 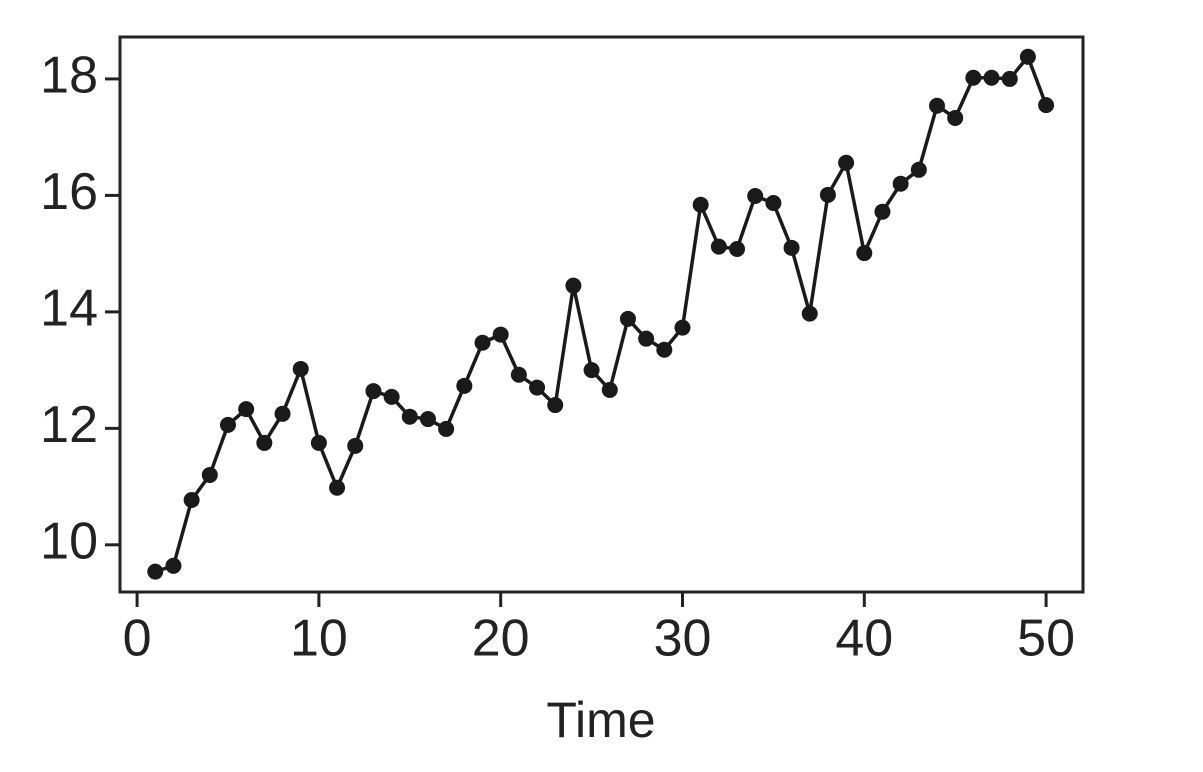 I want to click on x-tick-label: 10, so click(x=319, y=639).